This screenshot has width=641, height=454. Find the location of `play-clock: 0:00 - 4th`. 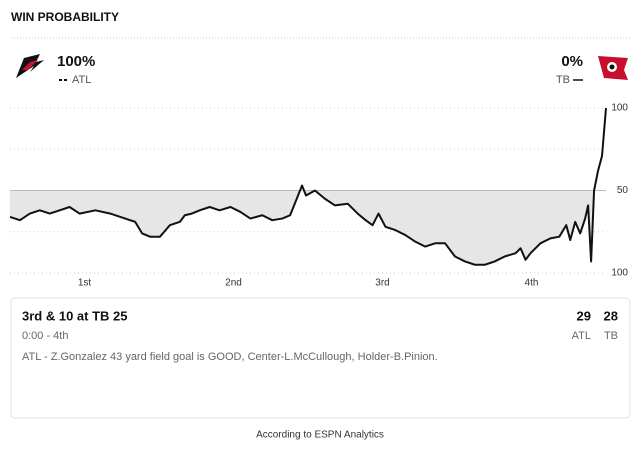

play-clock: 0:00 - 4th is located at coordinates (45, 336).